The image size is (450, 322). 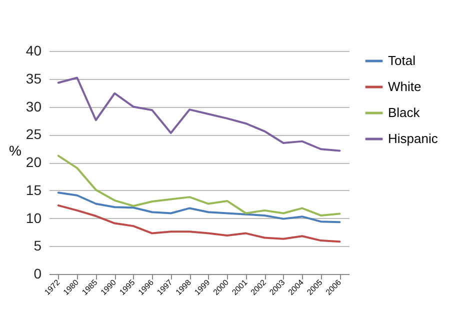 I want to click on y-tick-label: 0, so click(x=38, y=274).